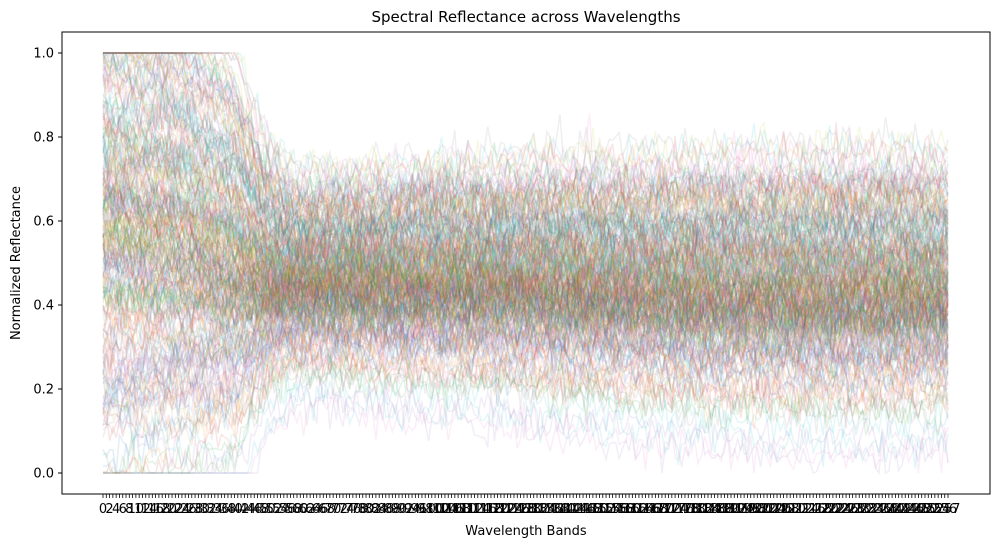  Describe the element at coordinates (642, 509) in the screenshot. I see `x-tick-label: 164` at that location.